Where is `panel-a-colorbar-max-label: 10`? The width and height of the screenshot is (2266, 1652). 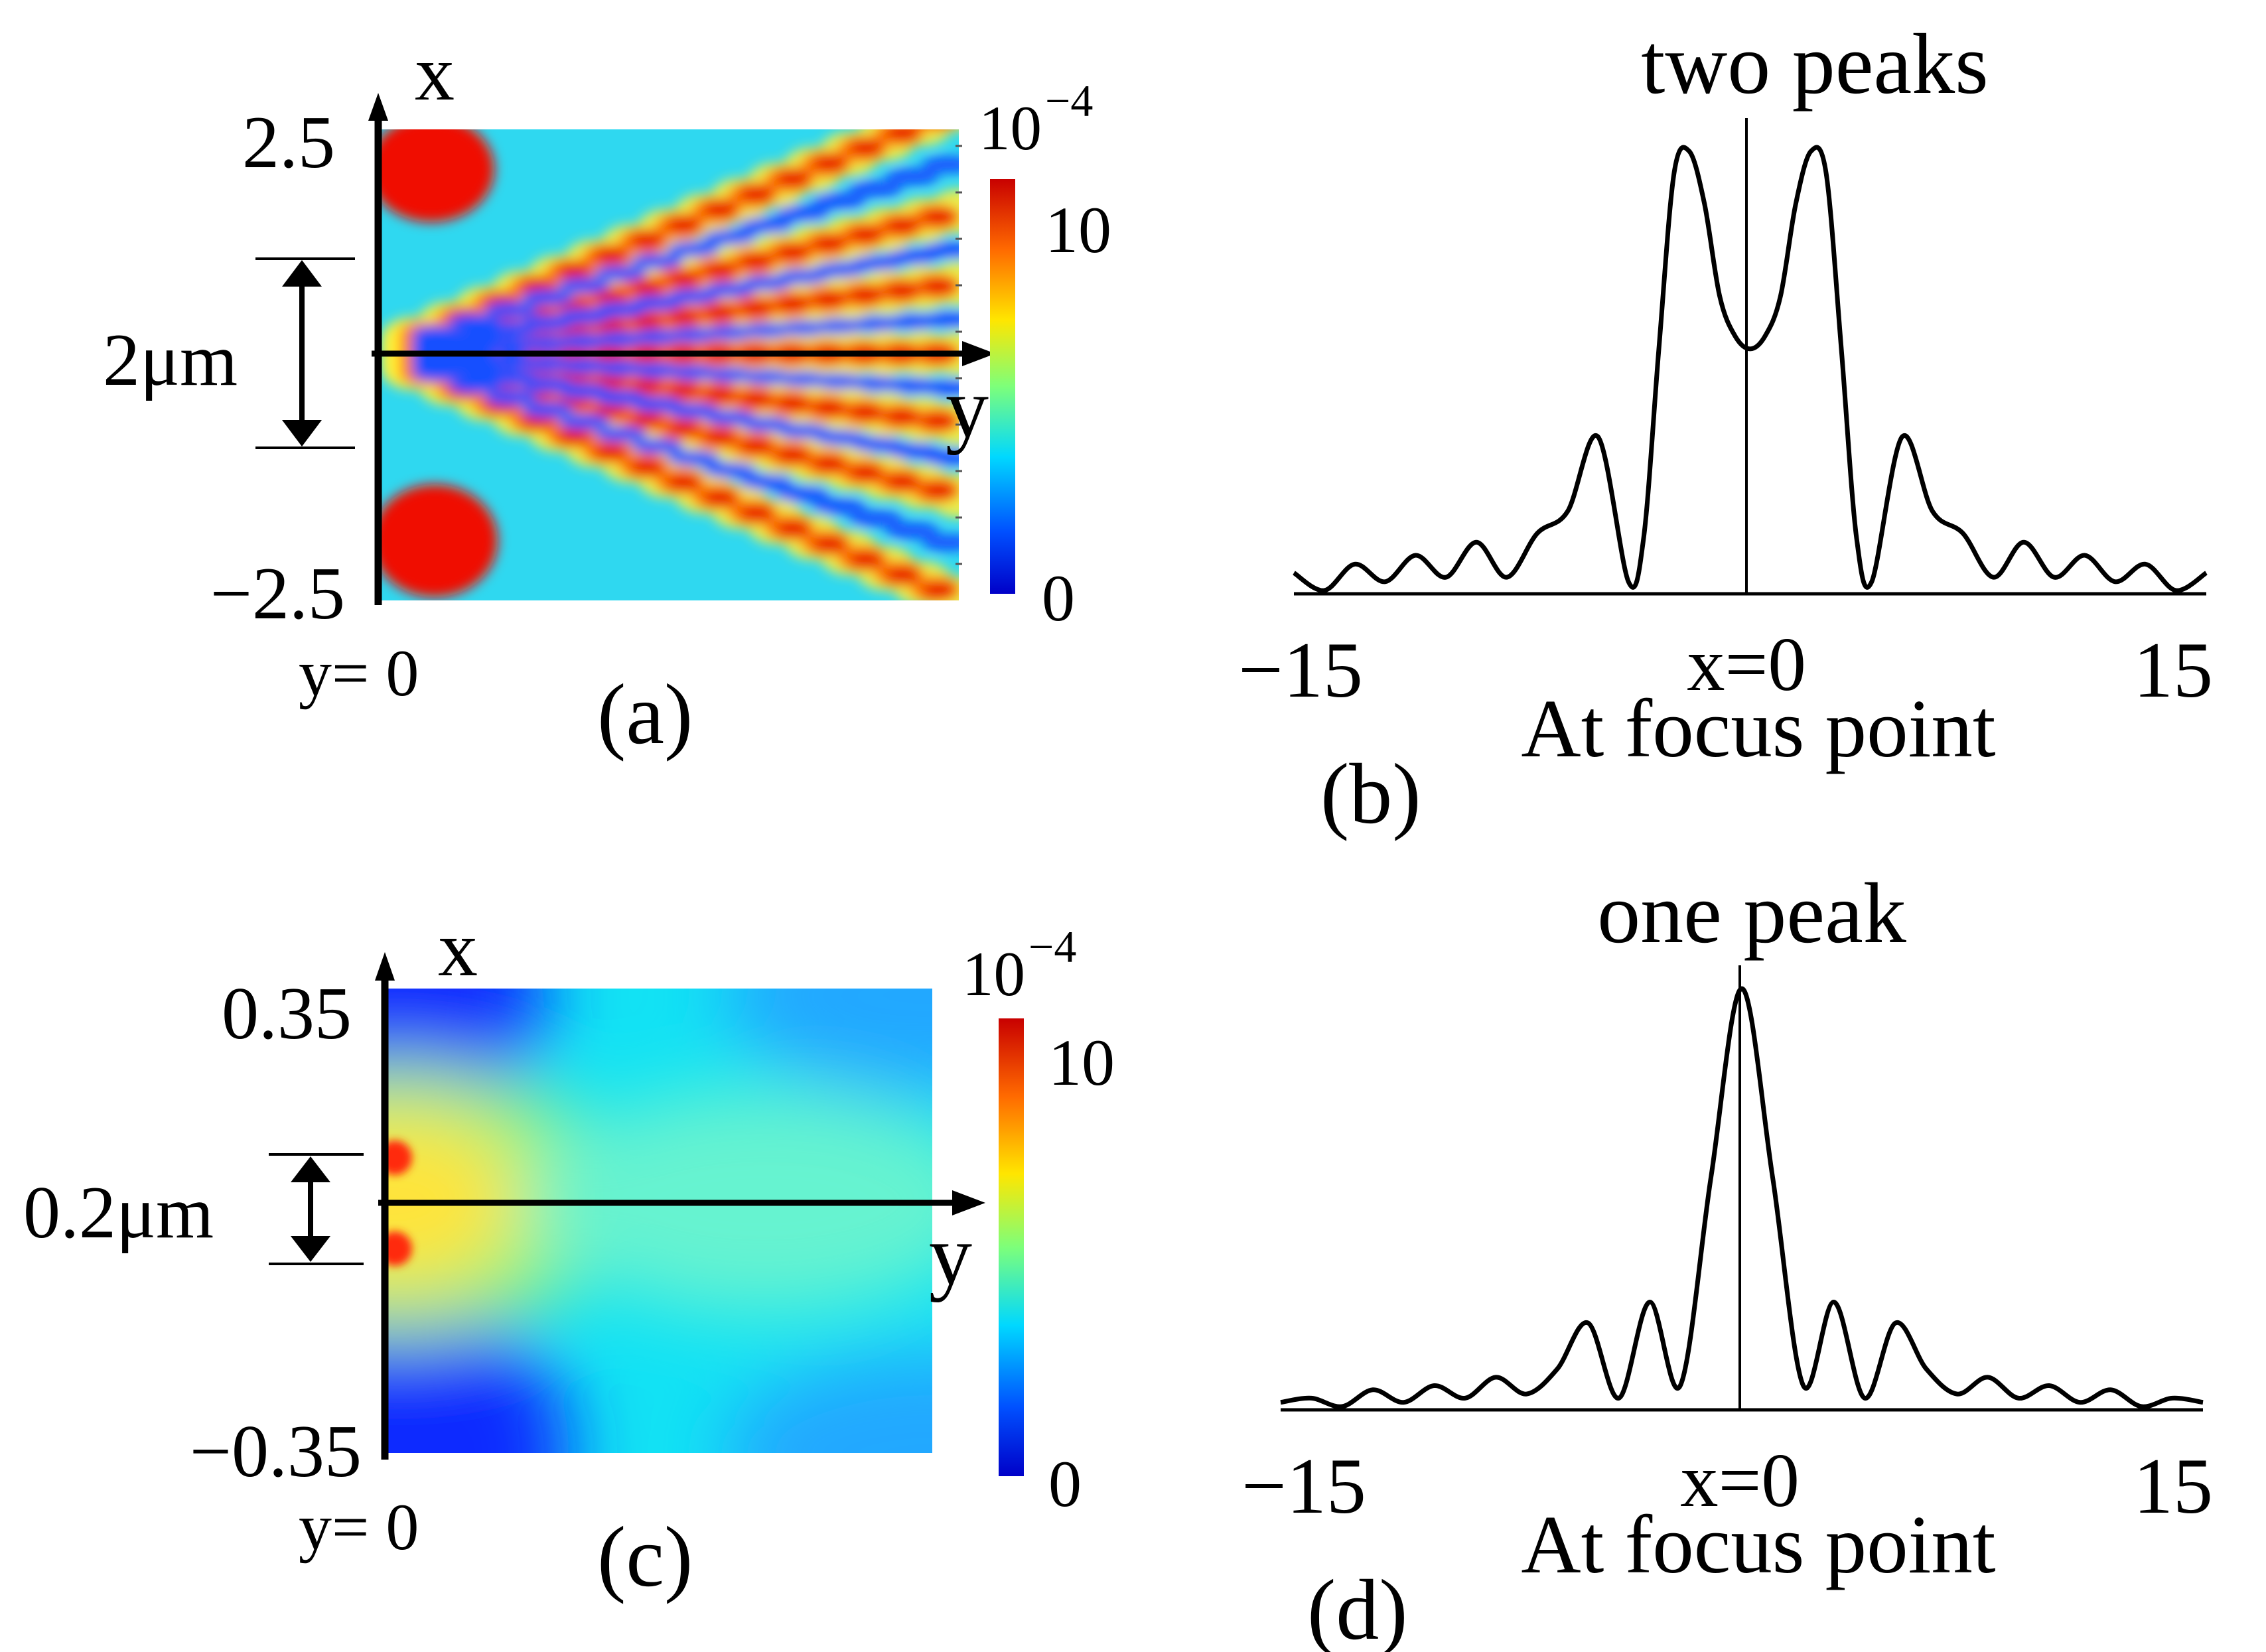 panel-a-colorbar-max-label: 10 is located at coordinates (1078, 230).